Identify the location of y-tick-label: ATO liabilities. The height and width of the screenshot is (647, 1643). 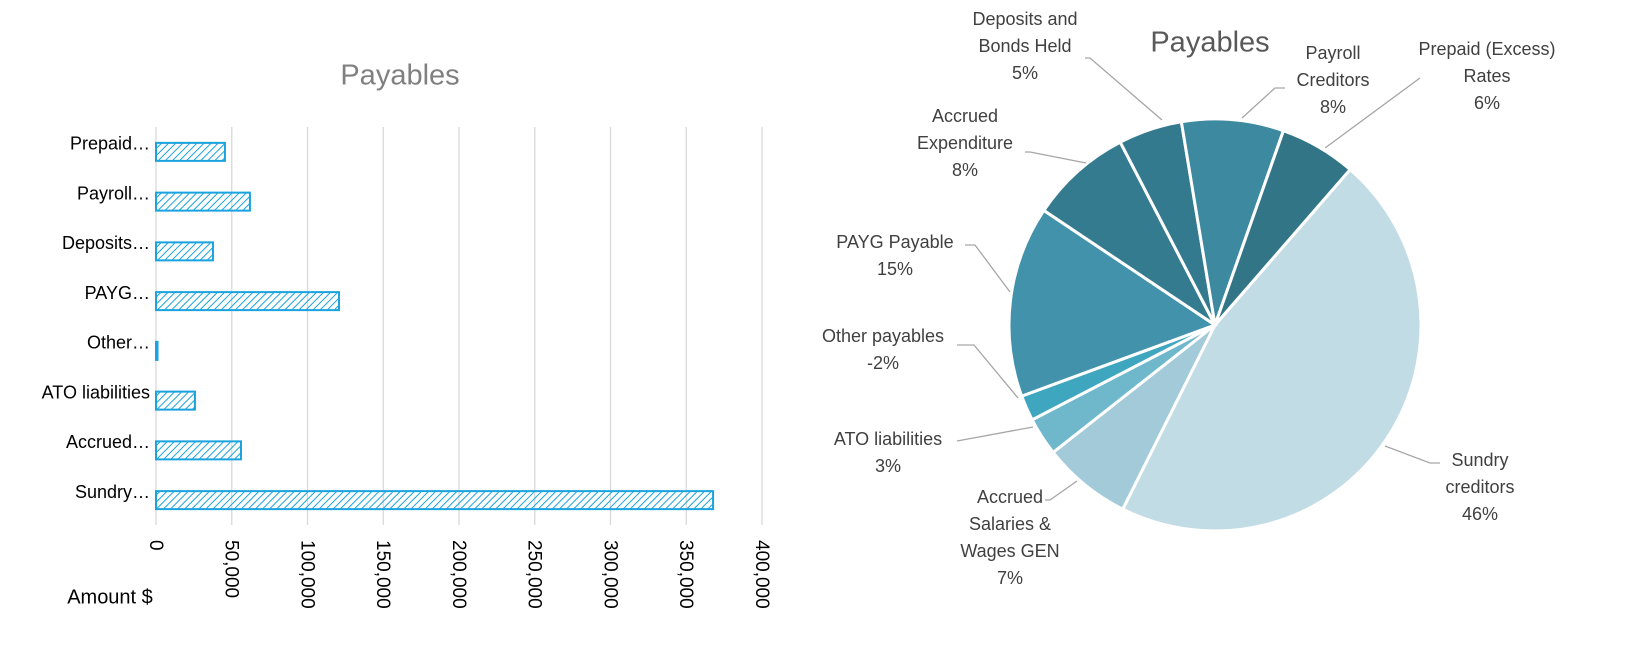
(96, 392).